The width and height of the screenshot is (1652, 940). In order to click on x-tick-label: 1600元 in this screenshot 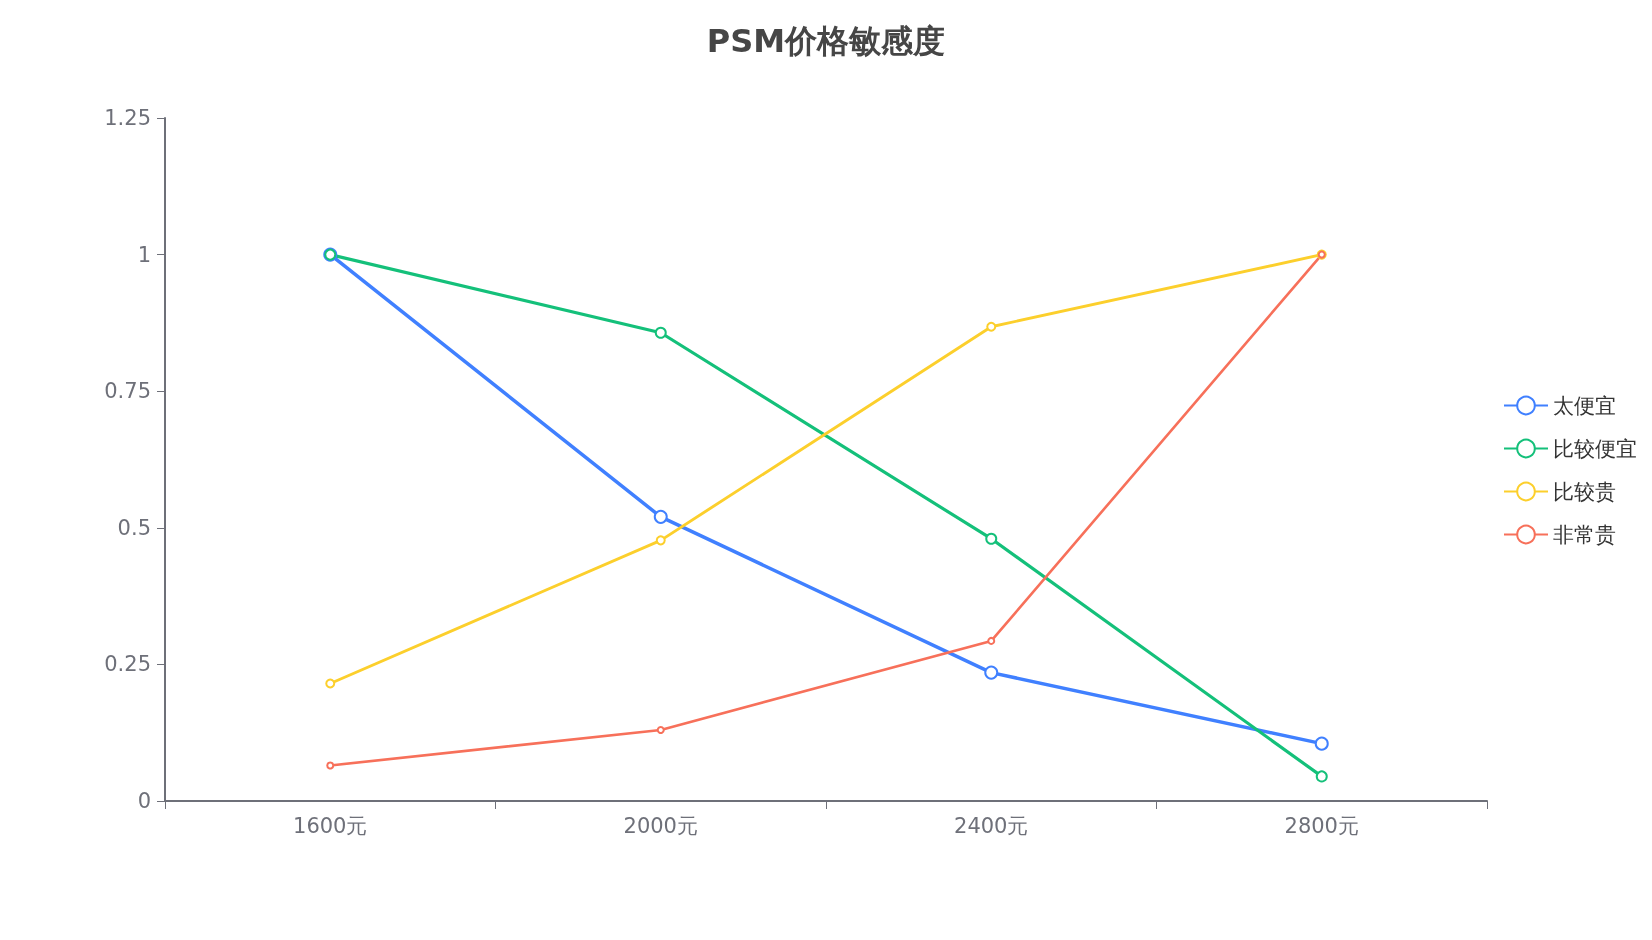, I will do `click(330, 825)`.